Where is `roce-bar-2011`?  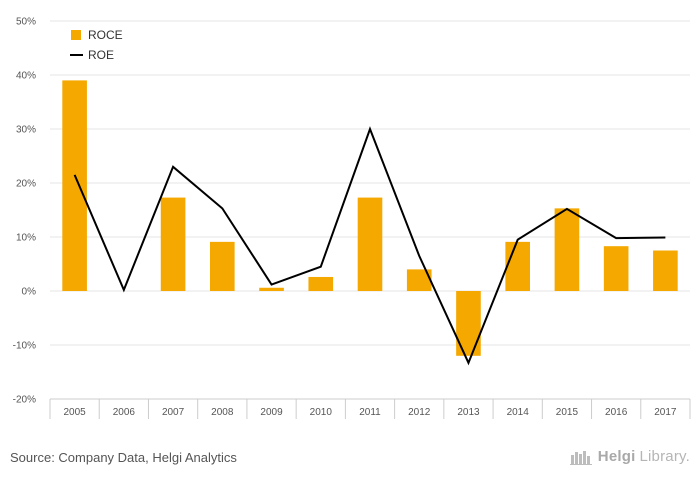 roce-bar-2011 is located at coordinates (370, 244).